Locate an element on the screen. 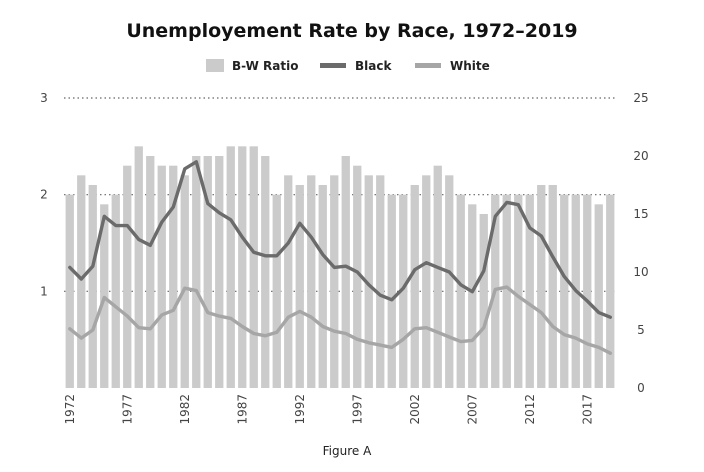 This screenshot has width=704, height=472. x-tick-label: 1987 is located at coordinates (242, 409).